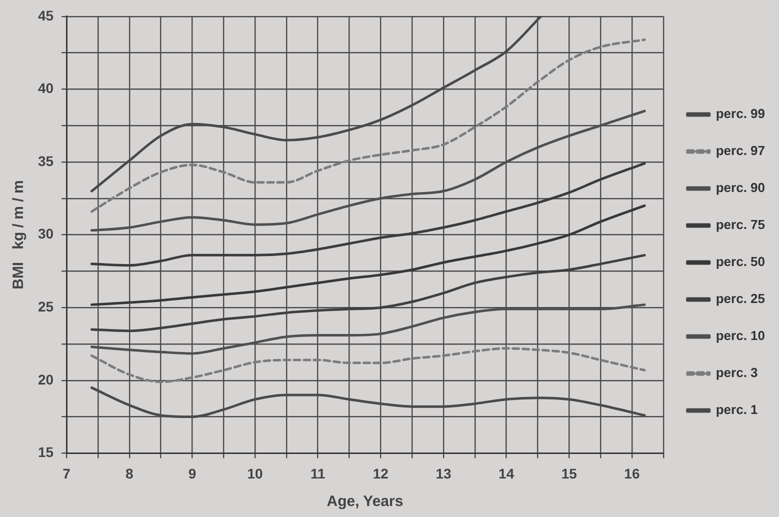 The width and height of the screenshot is (779, 517). I want to click on x-axis-title: Age, Years, so click(365, 501).